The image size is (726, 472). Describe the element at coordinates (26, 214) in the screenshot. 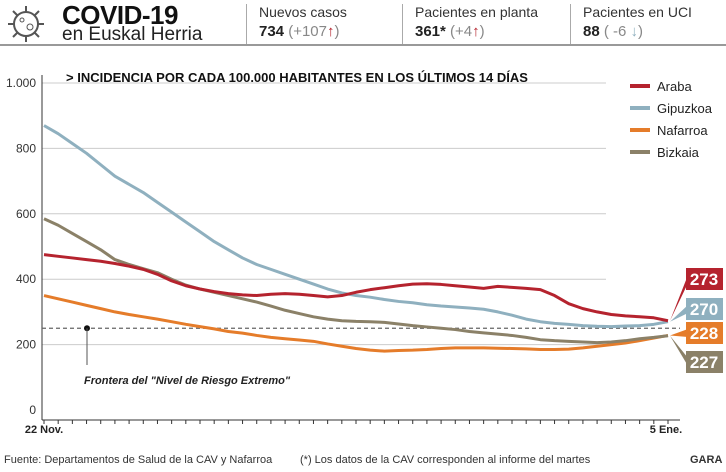

I see `y-tick-label: 600` at that location.